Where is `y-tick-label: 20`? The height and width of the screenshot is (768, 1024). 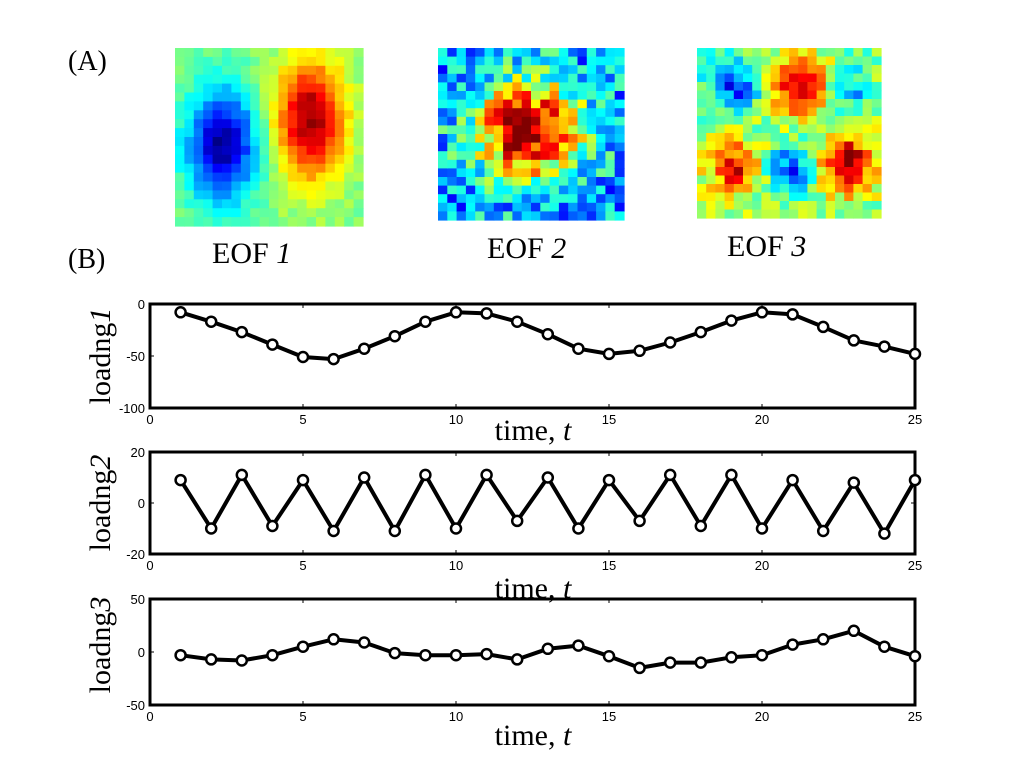
y-tick-label: 20 is located at coordinates (138, 452).